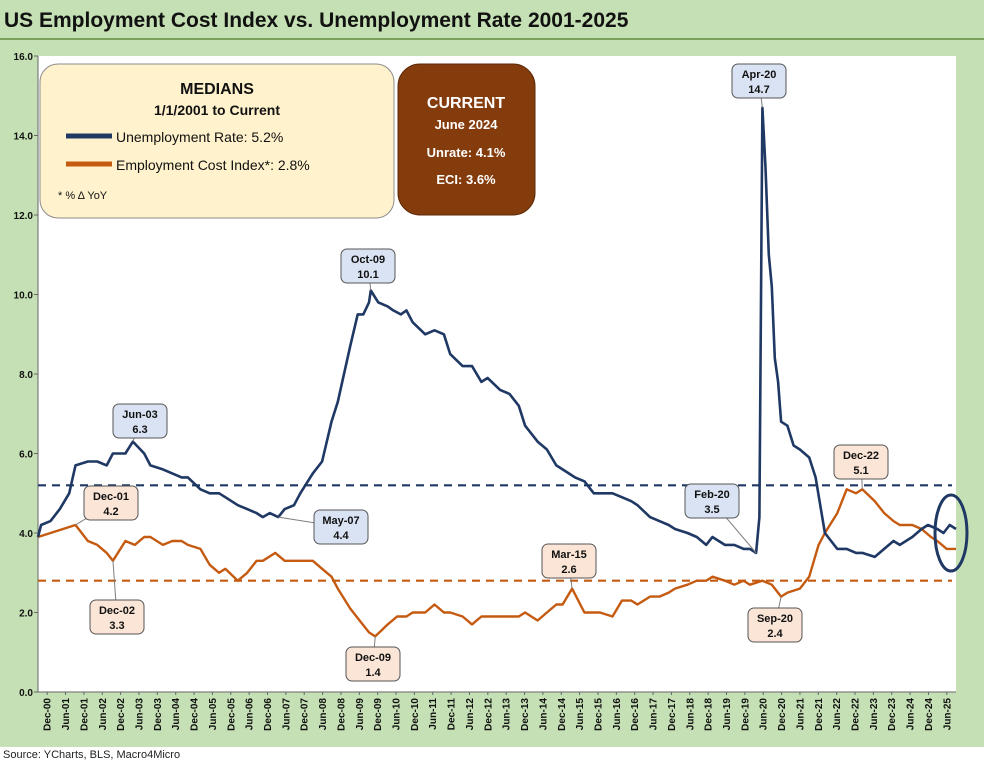 The width and height of the screenshot is (984, 771). I want to click on x-tick-label: Dec-17, so click(672, 714).